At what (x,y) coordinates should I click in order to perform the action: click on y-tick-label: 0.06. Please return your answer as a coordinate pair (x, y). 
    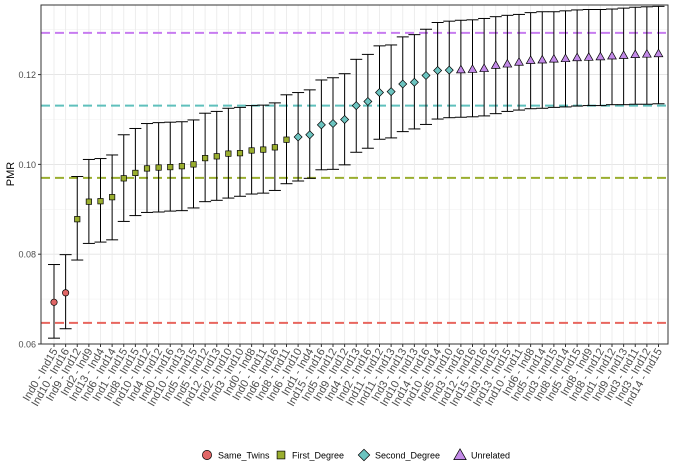
    Looking at the image, I should click on (27, 345).